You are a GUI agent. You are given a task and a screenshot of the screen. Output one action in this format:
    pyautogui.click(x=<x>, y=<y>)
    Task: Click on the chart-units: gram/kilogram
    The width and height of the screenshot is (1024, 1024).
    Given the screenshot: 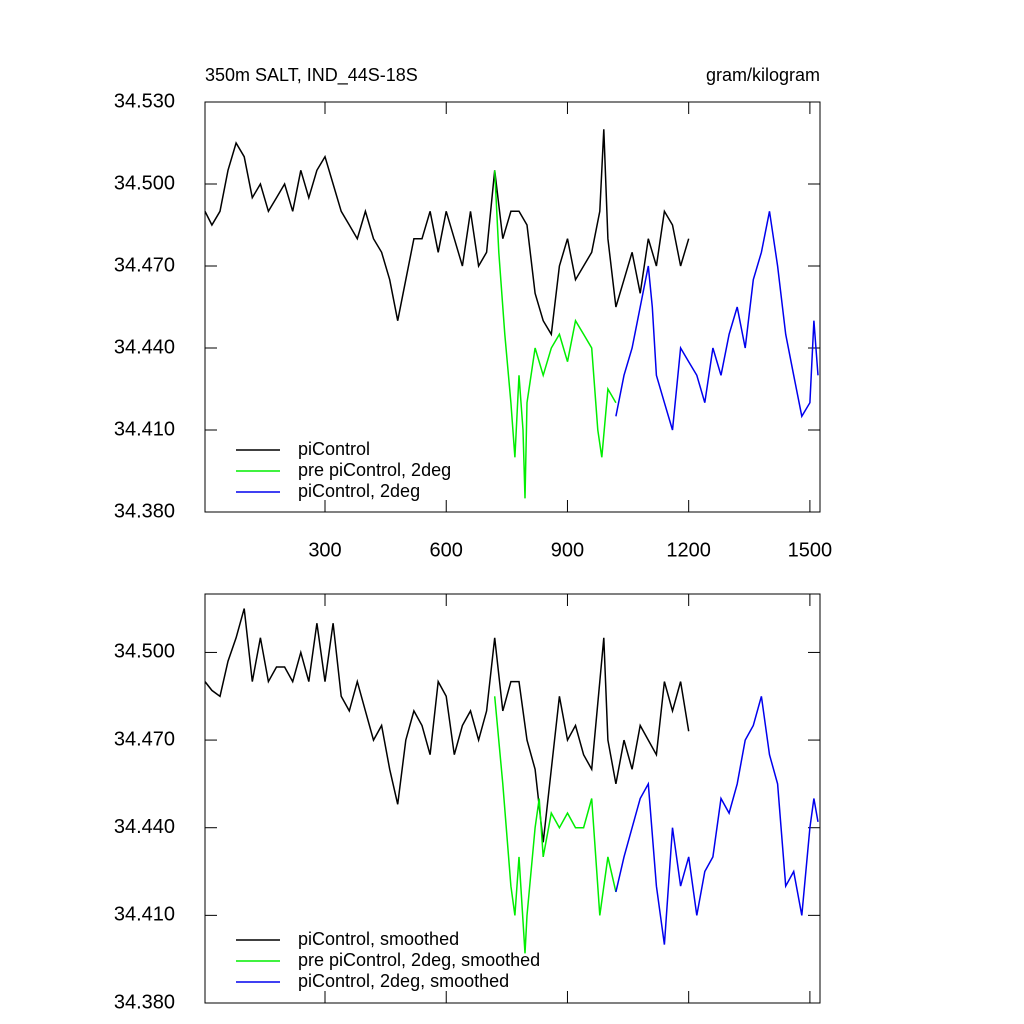 What is the action you would take?
    pyautogui.click(x=763, y=75)
    